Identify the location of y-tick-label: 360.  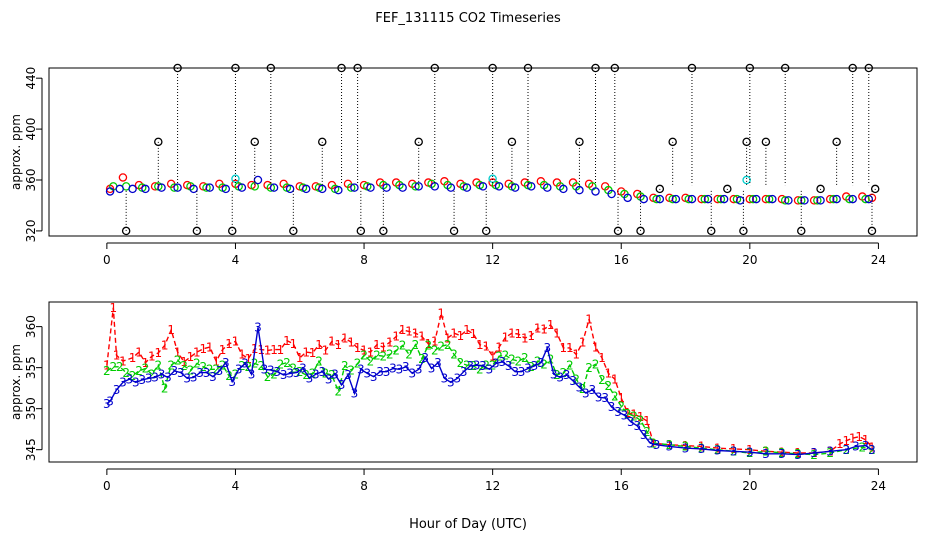
(31, 326).